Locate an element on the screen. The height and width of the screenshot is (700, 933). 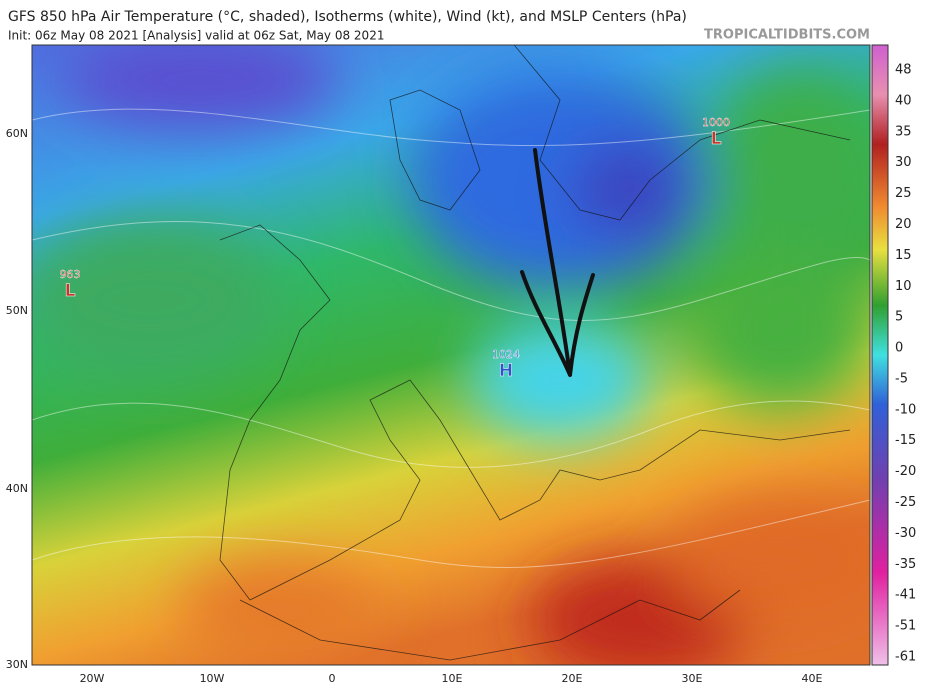
colorbar-label: 20 is located at coordinates (903, 224).